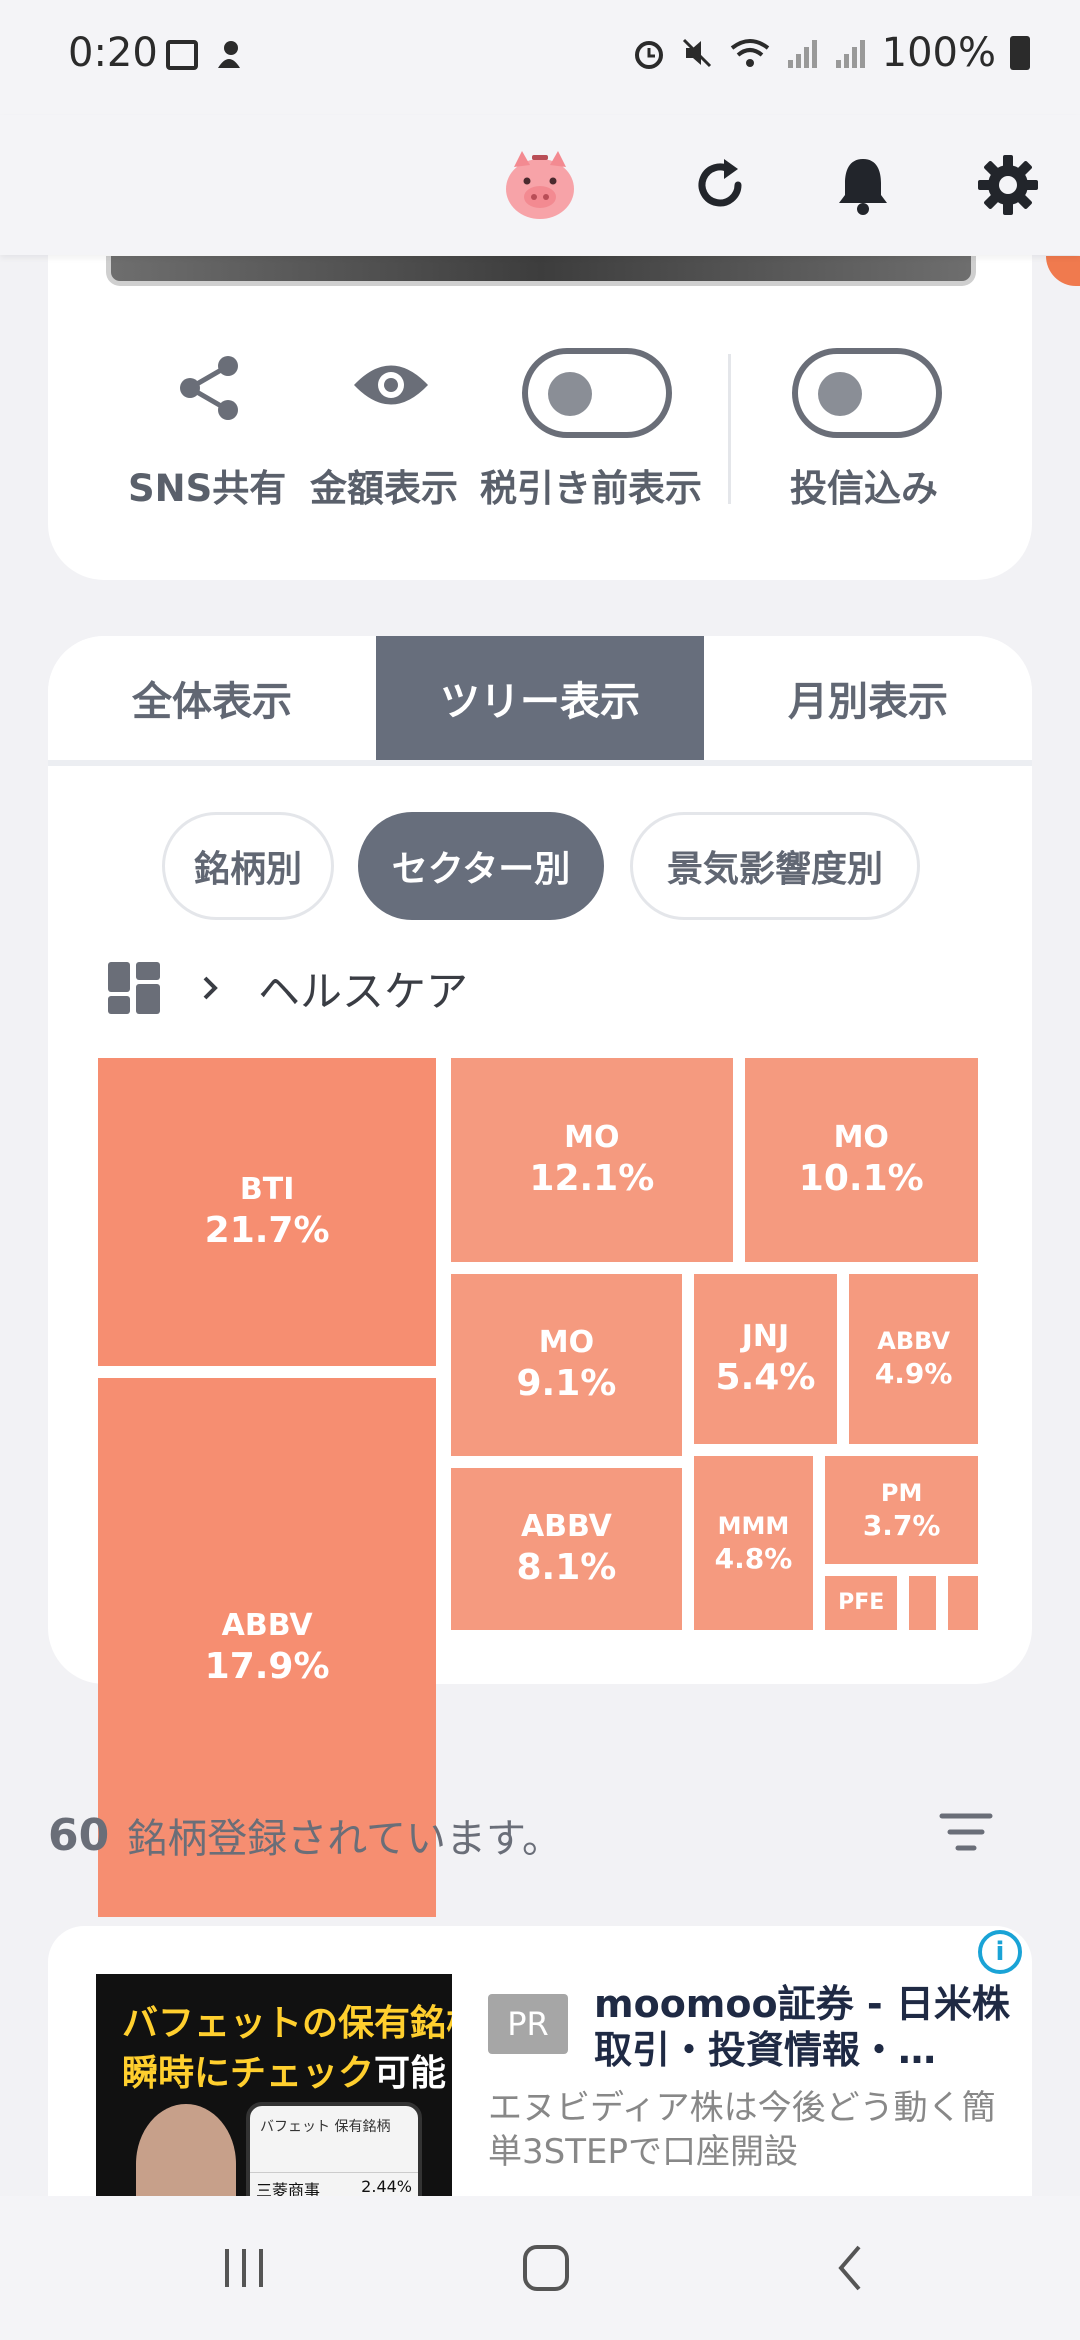  I want to click on tab-monthly: 月別表示, so click(868, 698).